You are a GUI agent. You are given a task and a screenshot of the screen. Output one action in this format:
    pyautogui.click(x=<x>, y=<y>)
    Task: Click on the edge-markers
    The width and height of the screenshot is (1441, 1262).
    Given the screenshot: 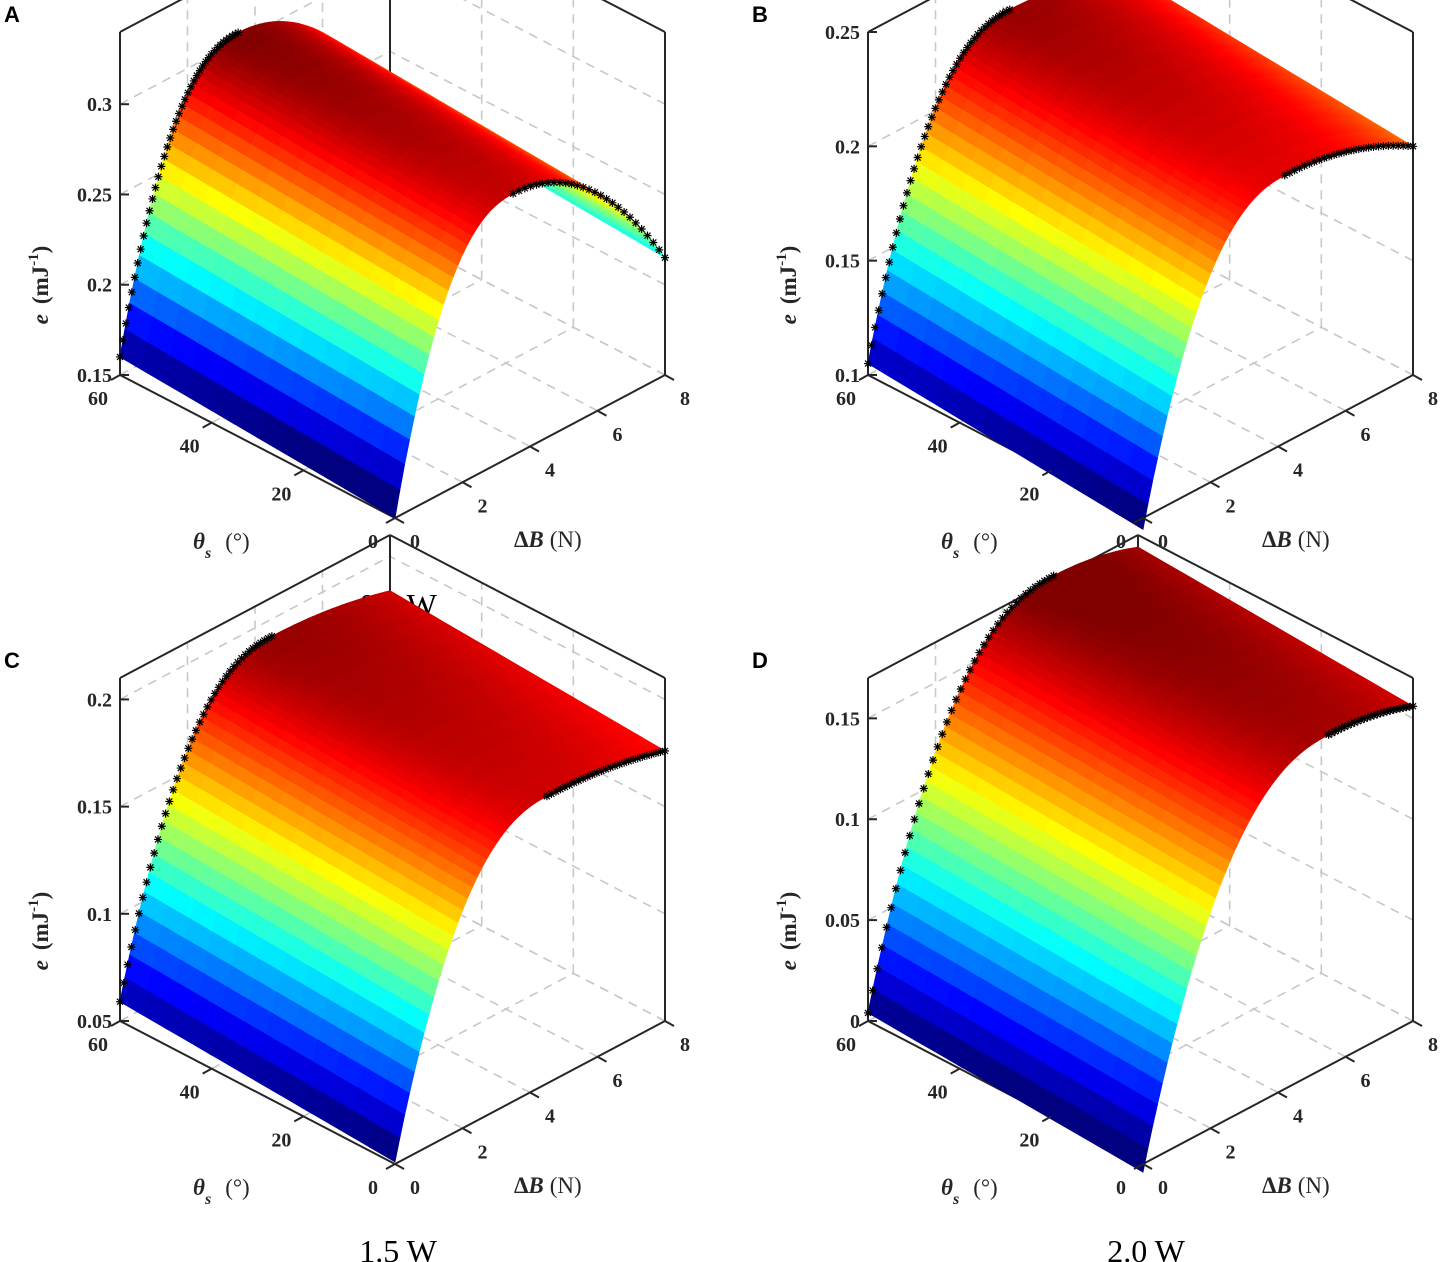 What is the action you would take?
    pyautogui.click(x=1140, y=186)
    